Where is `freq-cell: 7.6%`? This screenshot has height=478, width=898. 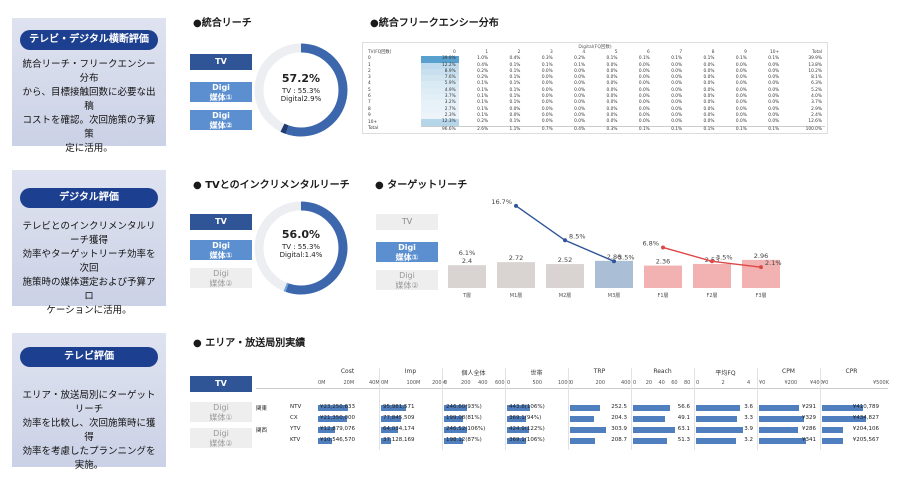 freq-cell: 7.6% is located at coordinates (440, 78).